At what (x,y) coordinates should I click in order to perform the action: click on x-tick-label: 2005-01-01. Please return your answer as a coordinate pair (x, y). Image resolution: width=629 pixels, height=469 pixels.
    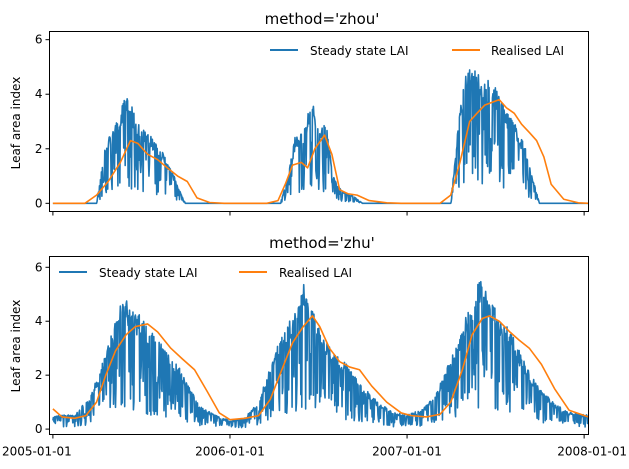
    Looking at the image, I should click on (37, 452).